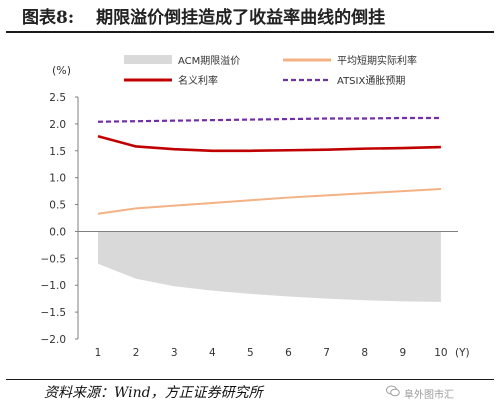  Describe the element at coordinates (209, 60) in the screenshot. I see `legend-label-1: ACM期限溢价` at that location.